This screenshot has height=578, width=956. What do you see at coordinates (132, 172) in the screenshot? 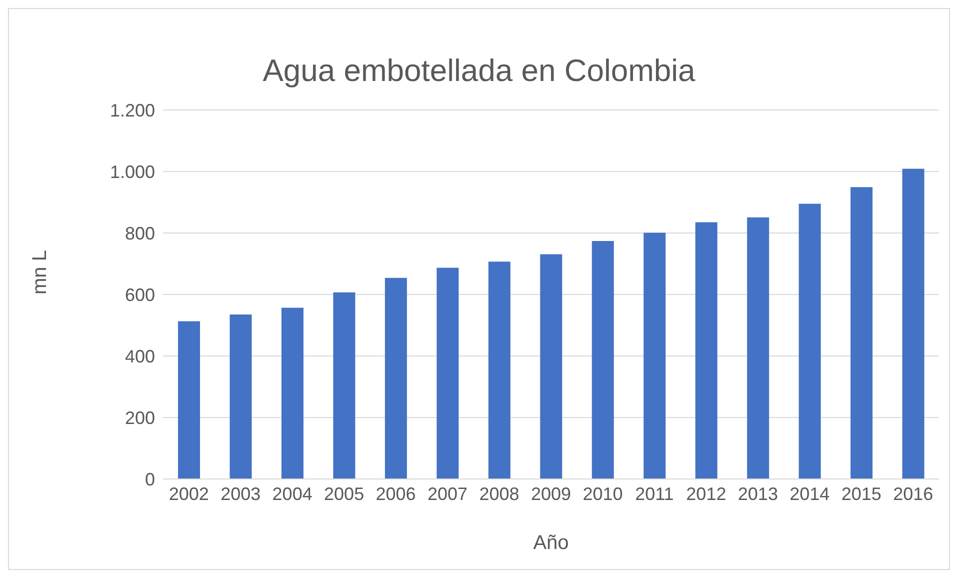
I see `y-tick-label: 1.000` at bounding box center [132, 172].